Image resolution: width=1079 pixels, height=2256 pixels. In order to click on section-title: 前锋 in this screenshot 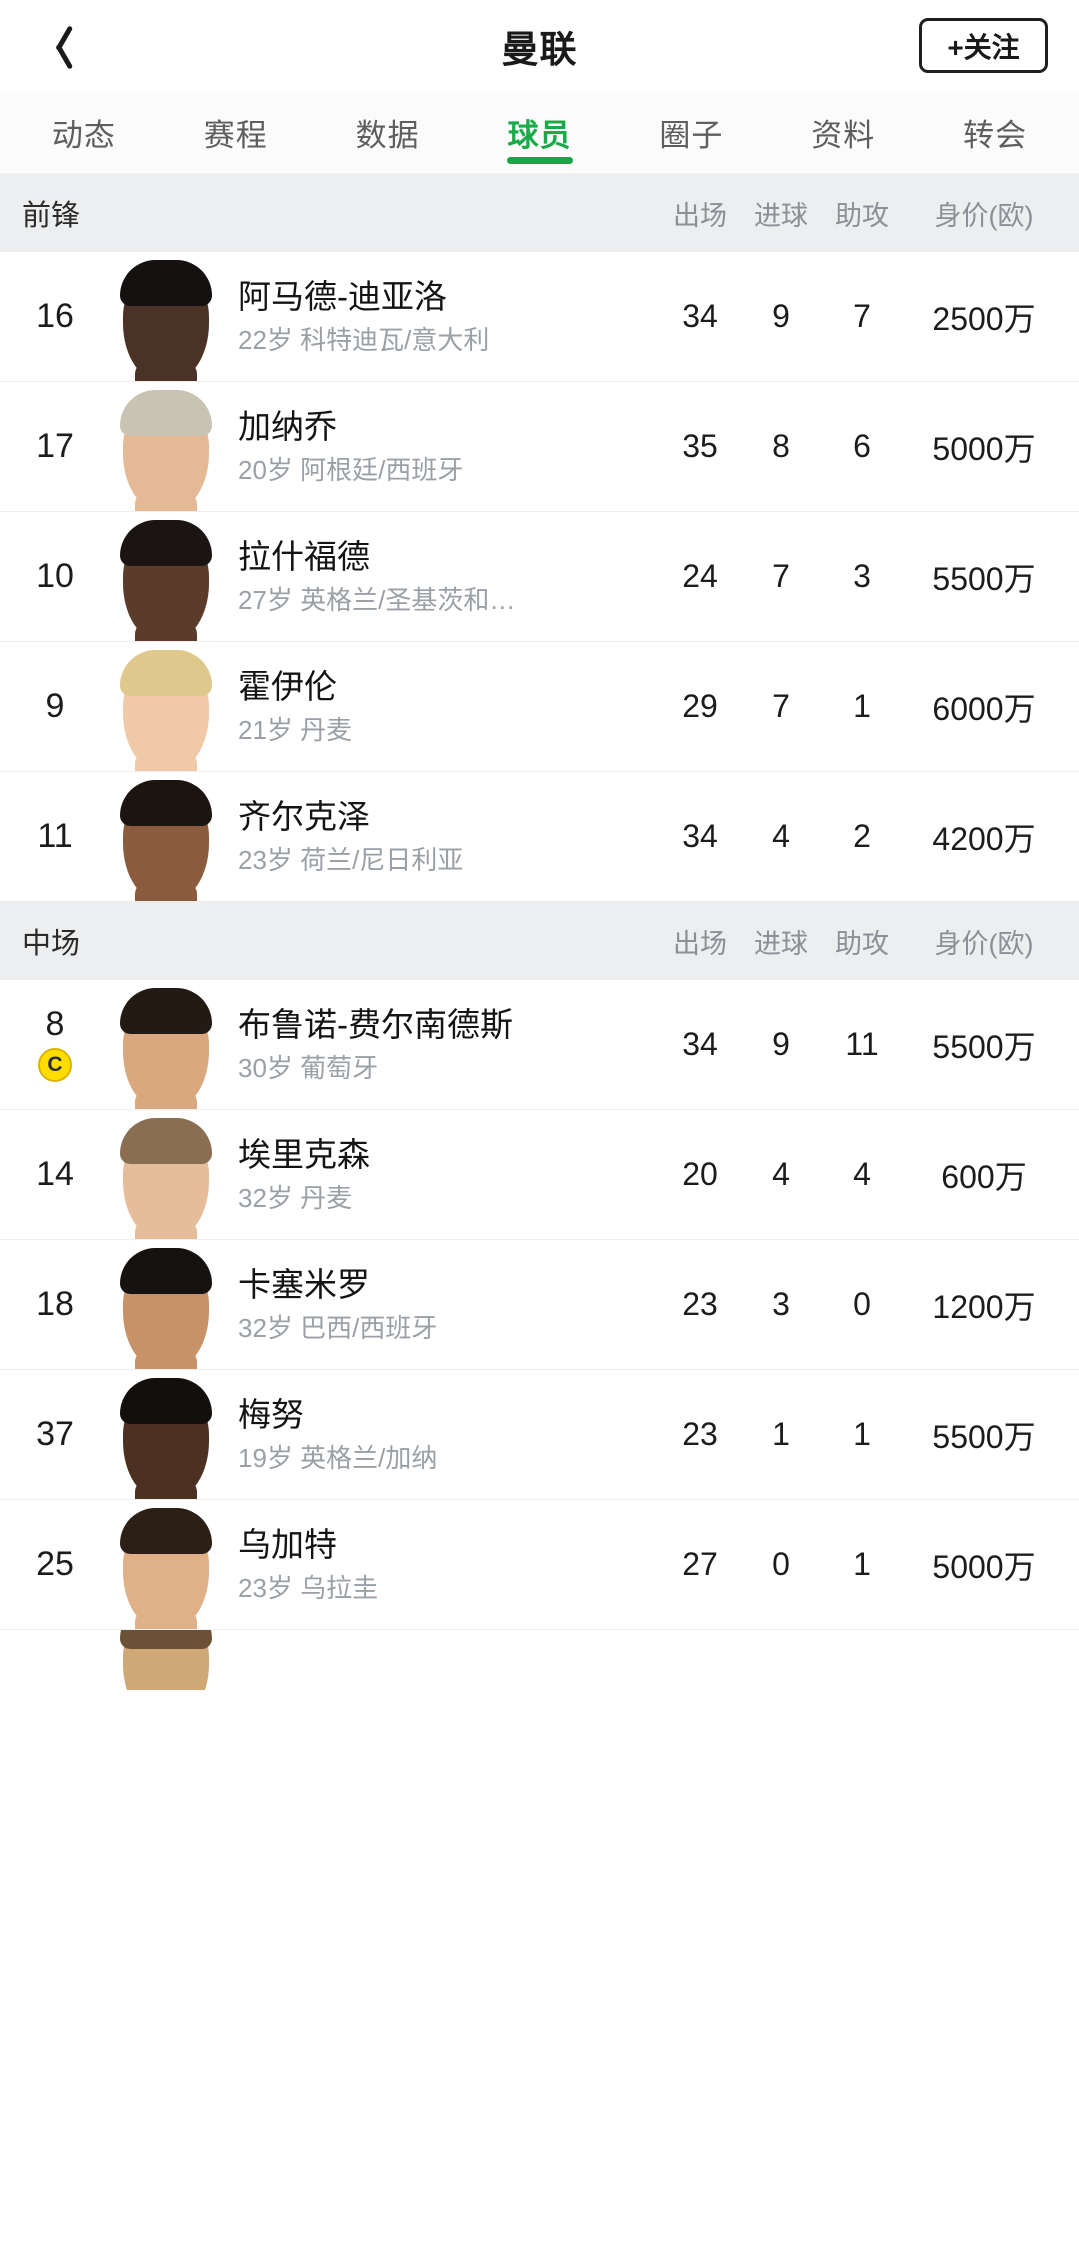, I will do `click(51, 216)`.